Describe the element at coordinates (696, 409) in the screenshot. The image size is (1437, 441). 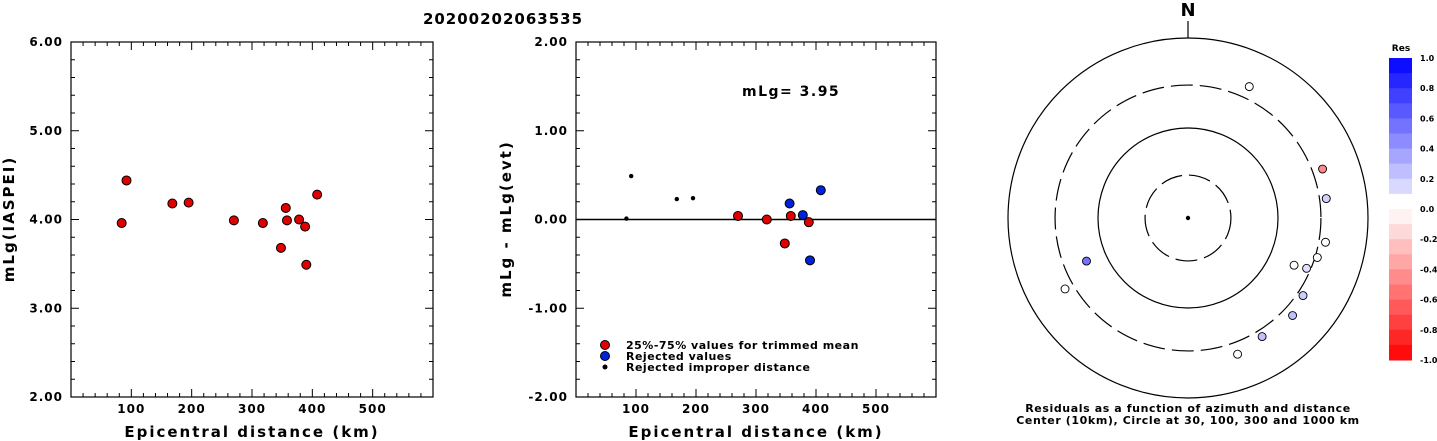
I see `plot2-xtick-label: 200` at that location.